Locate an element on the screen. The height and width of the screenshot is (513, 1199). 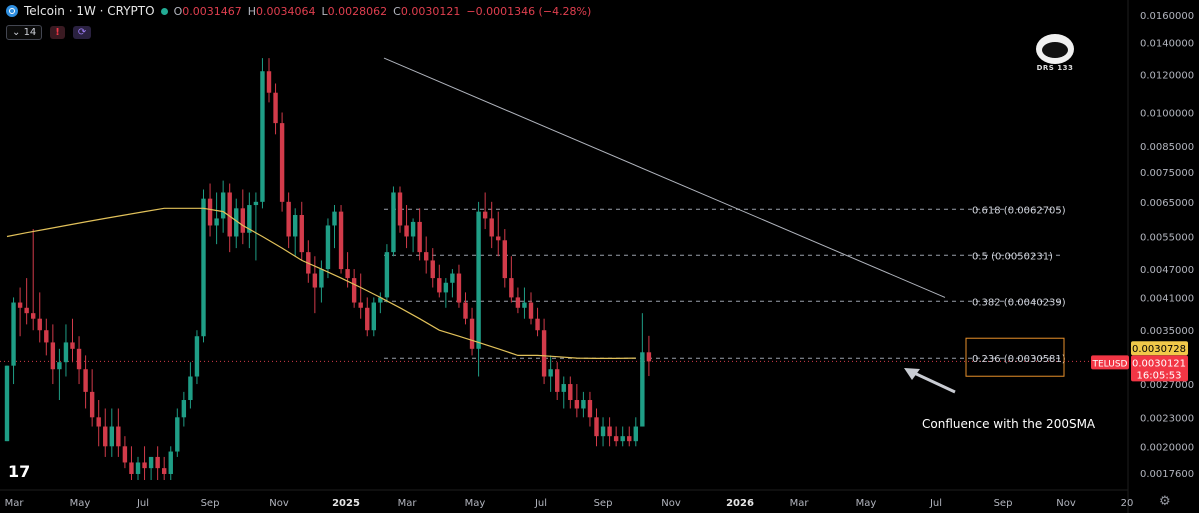
fib-level-label: 0.236 (0.0030581) is located at coordinates (1019, 359).